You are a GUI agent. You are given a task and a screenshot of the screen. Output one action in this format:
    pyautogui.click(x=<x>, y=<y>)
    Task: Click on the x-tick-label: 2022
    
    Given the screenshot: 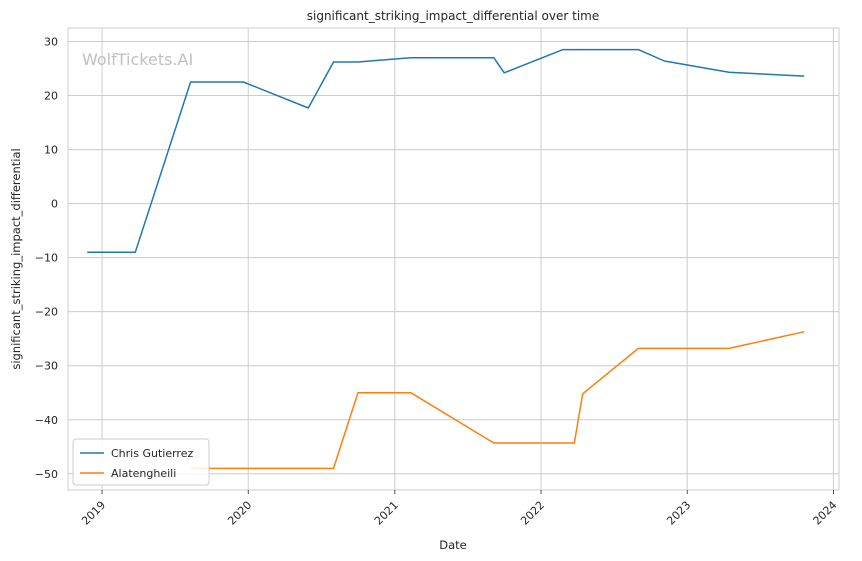 What is the action you would take?
    pyautogui.click(x=532, y=513)
    